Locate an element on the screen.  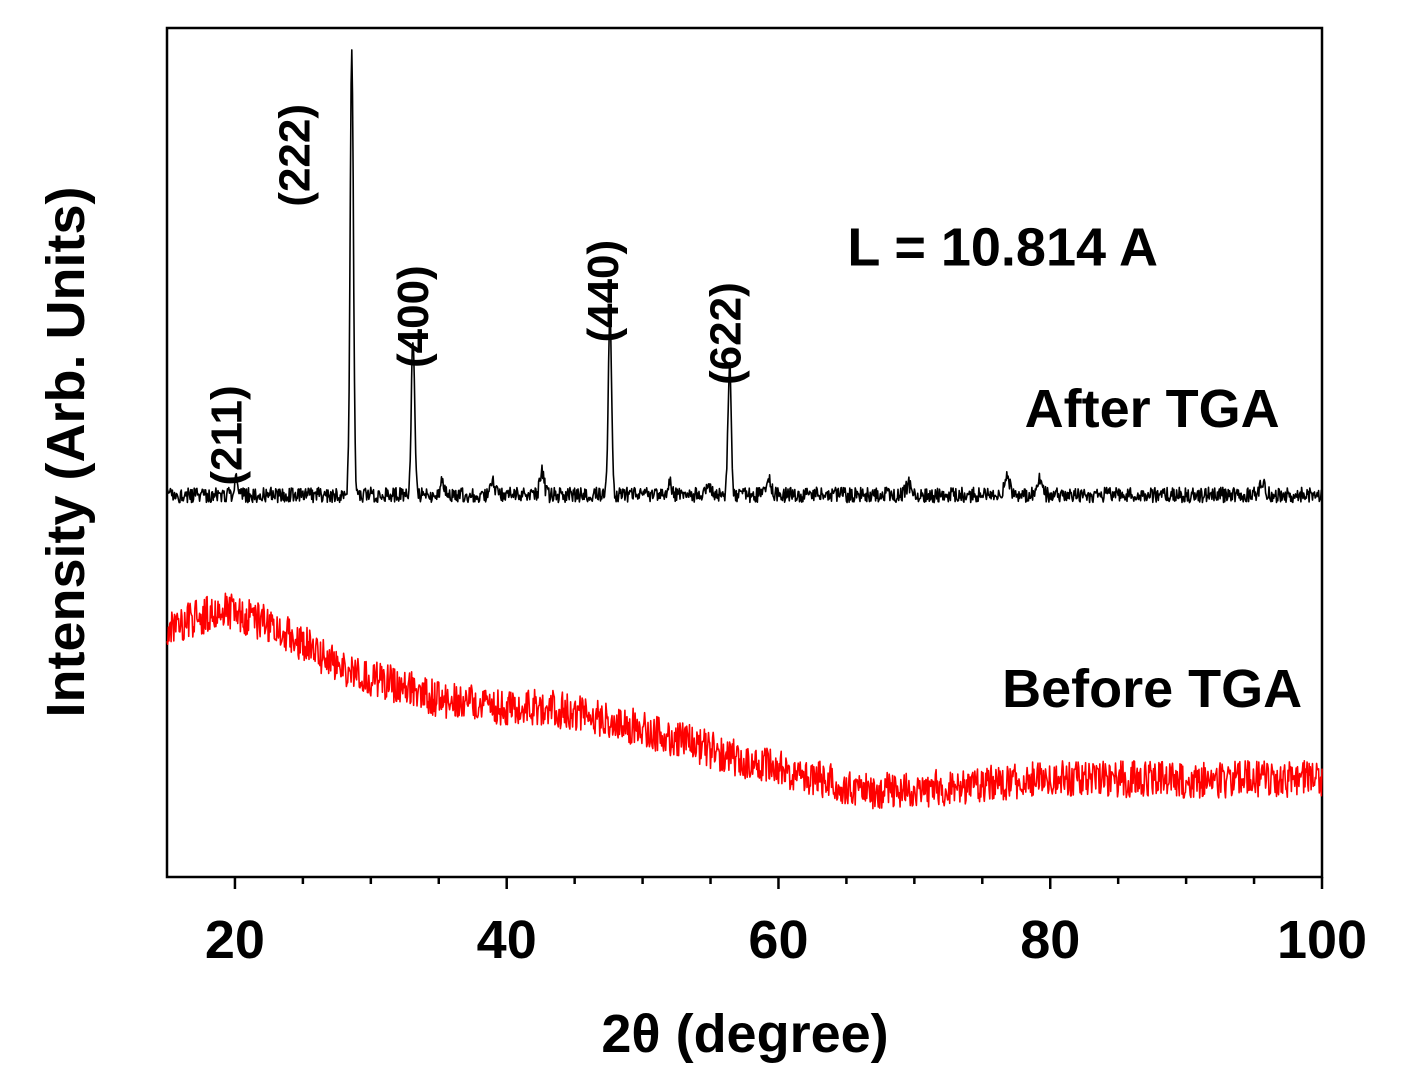
x-tick-label: 40 is located at coordinates (507, 940).